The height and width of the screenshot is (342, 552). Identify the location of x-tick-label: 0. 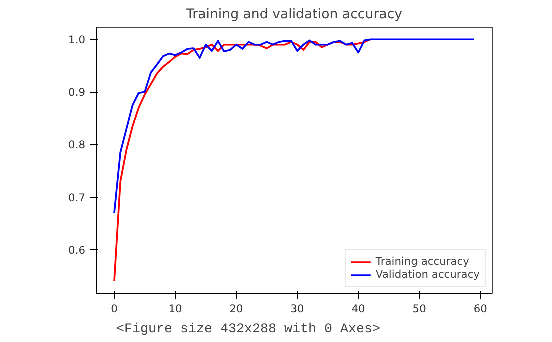
(114, 309).